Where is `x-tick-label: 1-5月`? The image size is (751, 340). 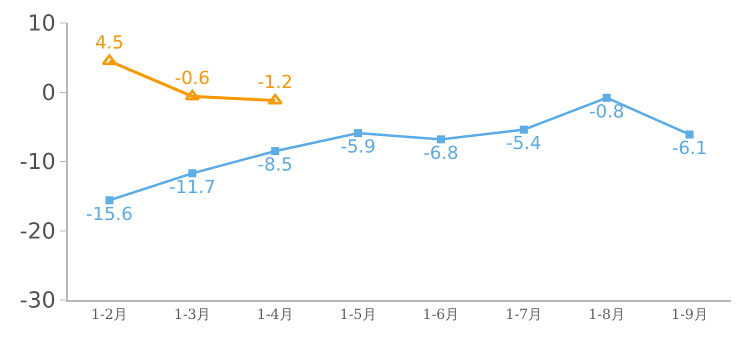 x-tick-label: 1-5月 is located at coordinates (358, 314).